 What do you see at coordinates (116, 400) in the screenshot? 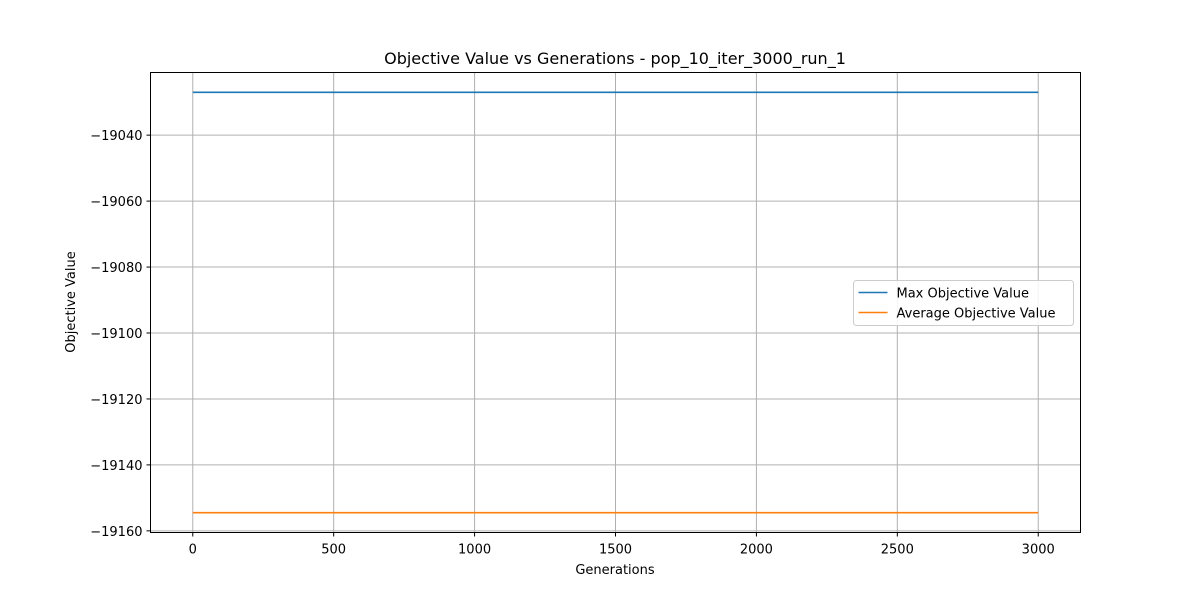
I see `y-tick-label: −19120` at bounding box center [116, 400].